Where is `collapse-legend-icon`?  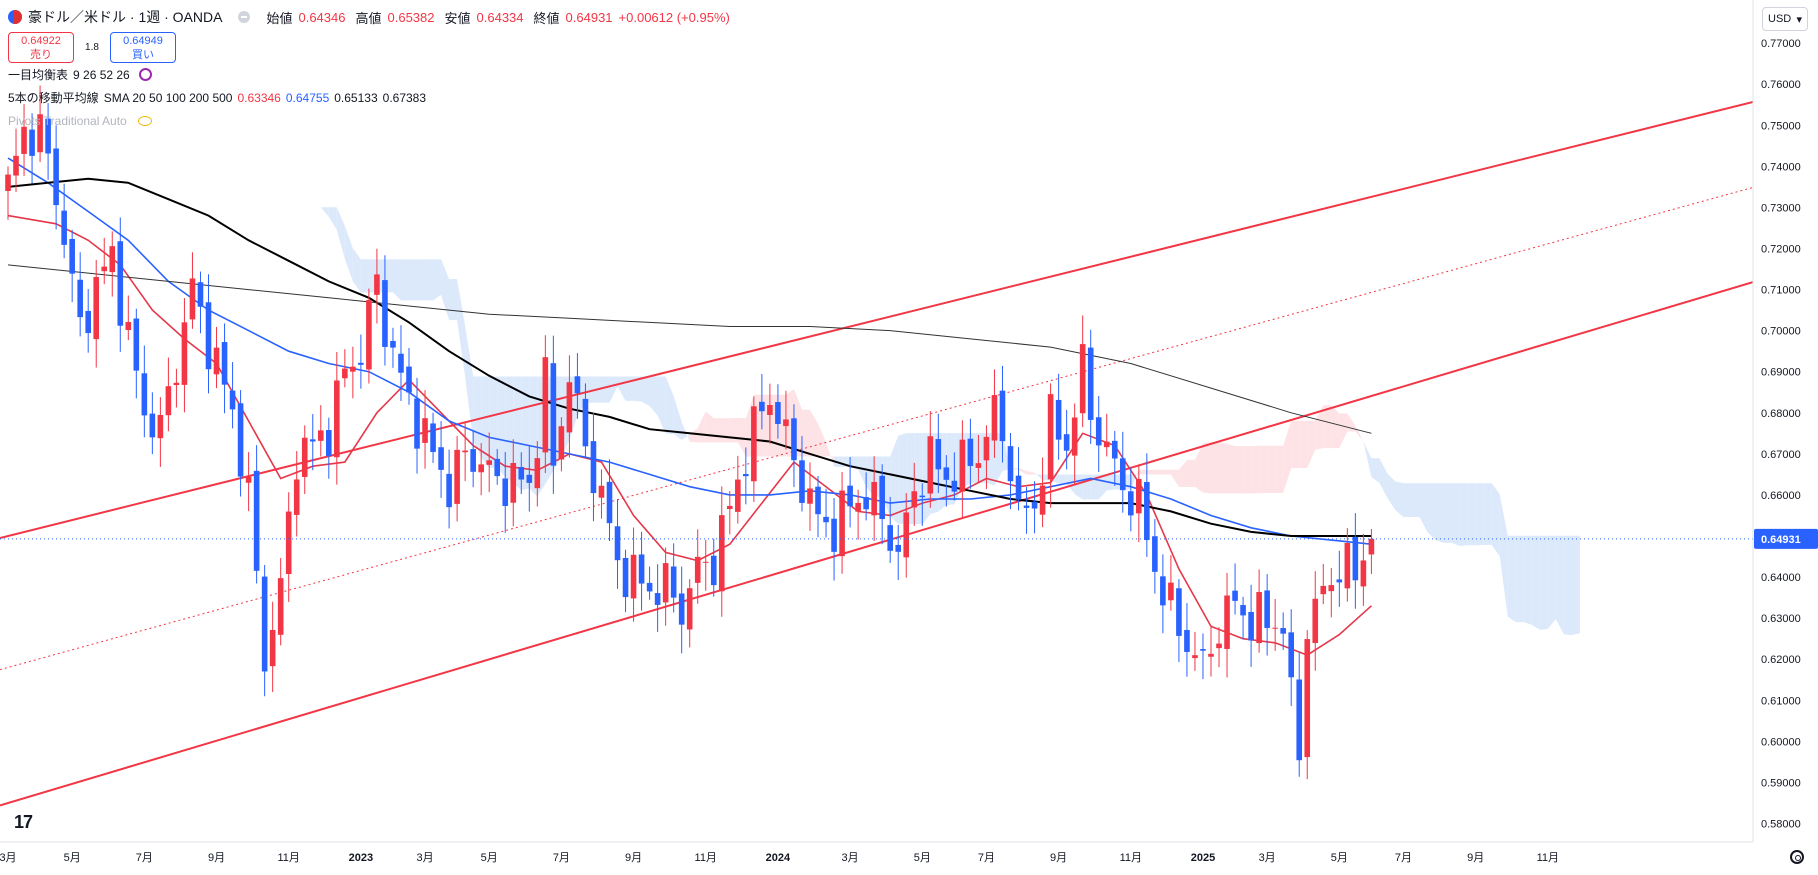
collapse-legend-icon is located at coordinates (244, 17).